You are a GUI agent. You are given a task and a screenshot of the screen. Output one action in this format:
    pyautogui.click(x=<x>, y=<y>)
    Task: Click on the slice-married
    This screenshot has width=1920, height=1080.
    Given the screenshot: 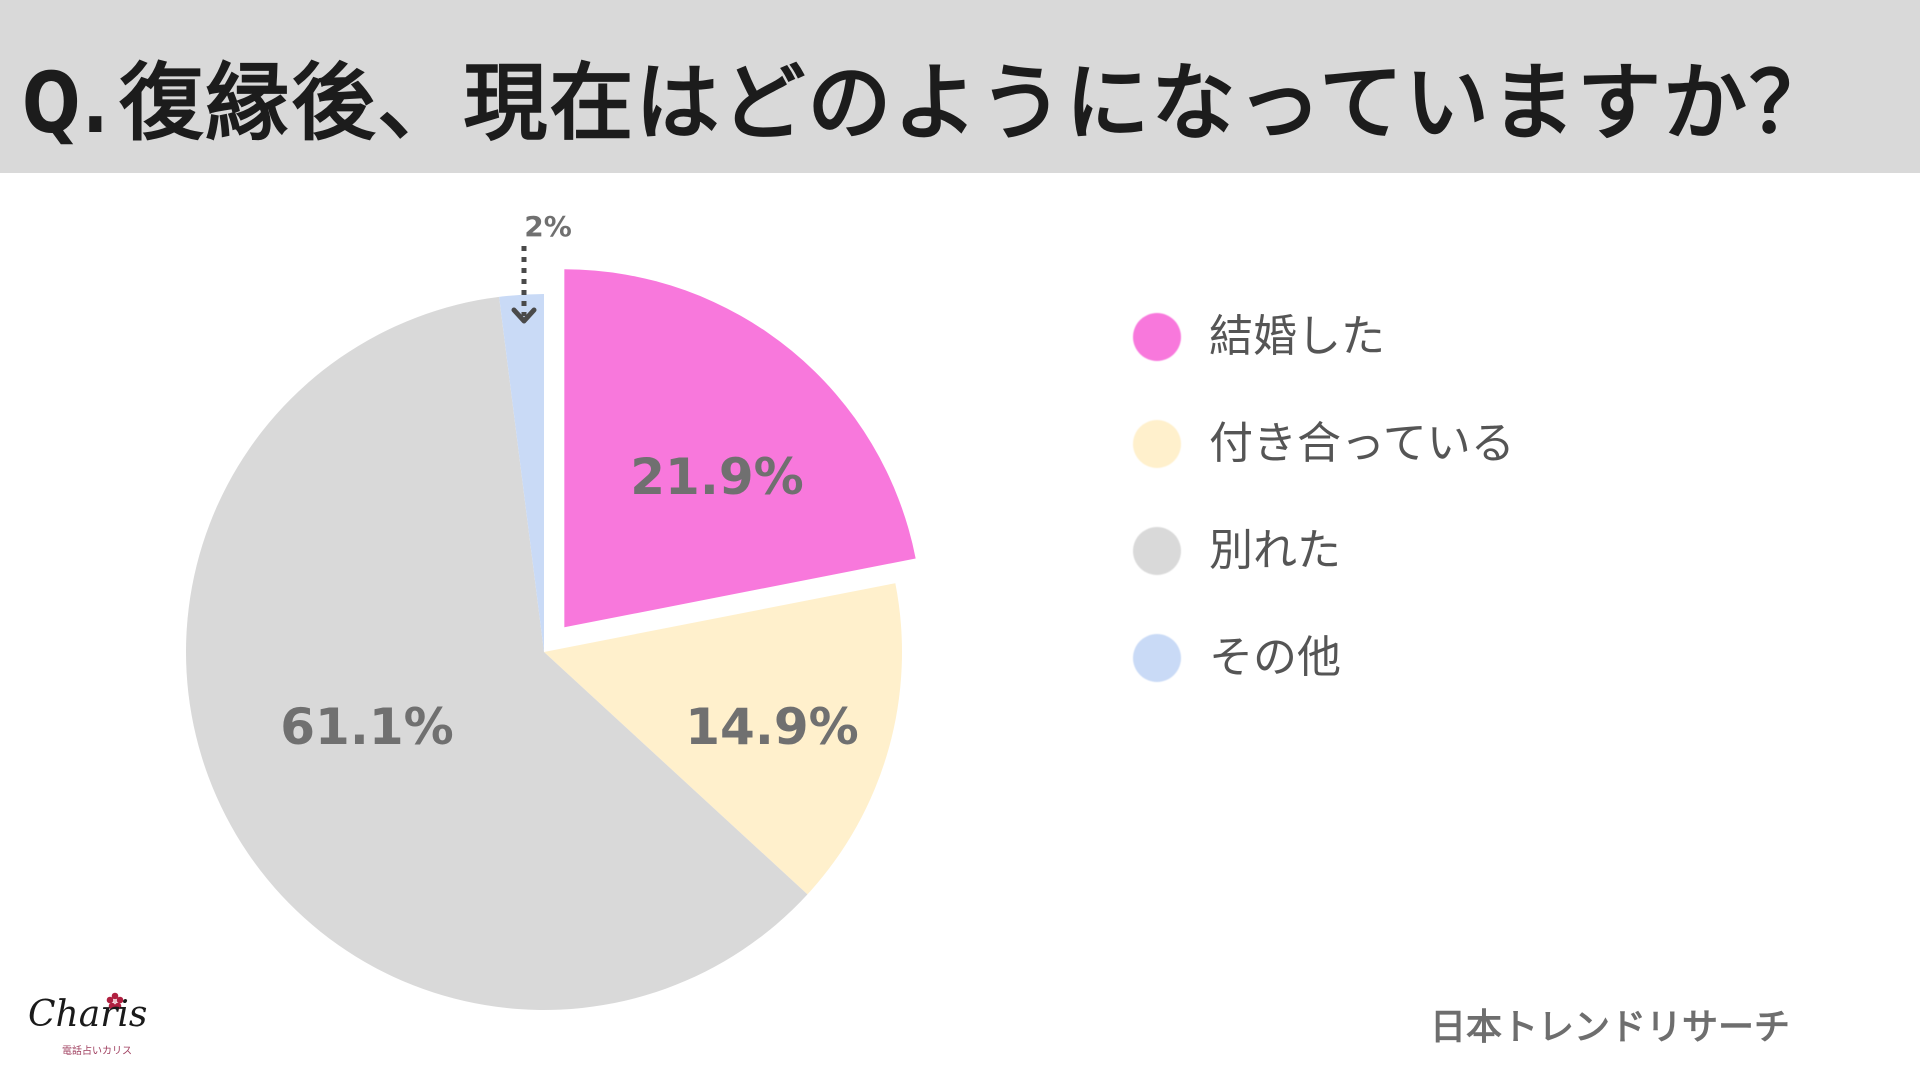 What is the action you would take?
    pyautogui.click(x=740, y=448)
    